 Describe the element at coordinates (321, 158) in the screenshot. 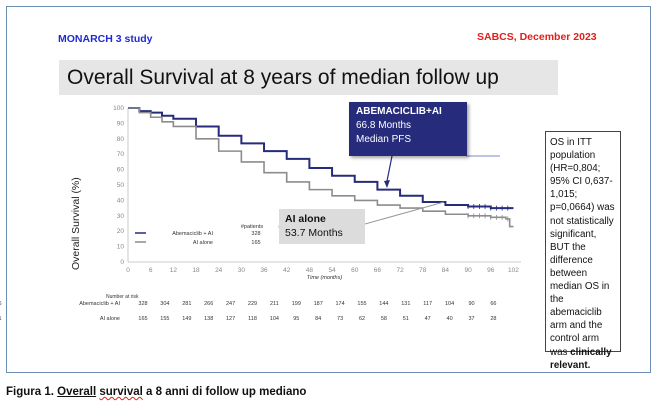

I see `abema-survival-curve` at that location.